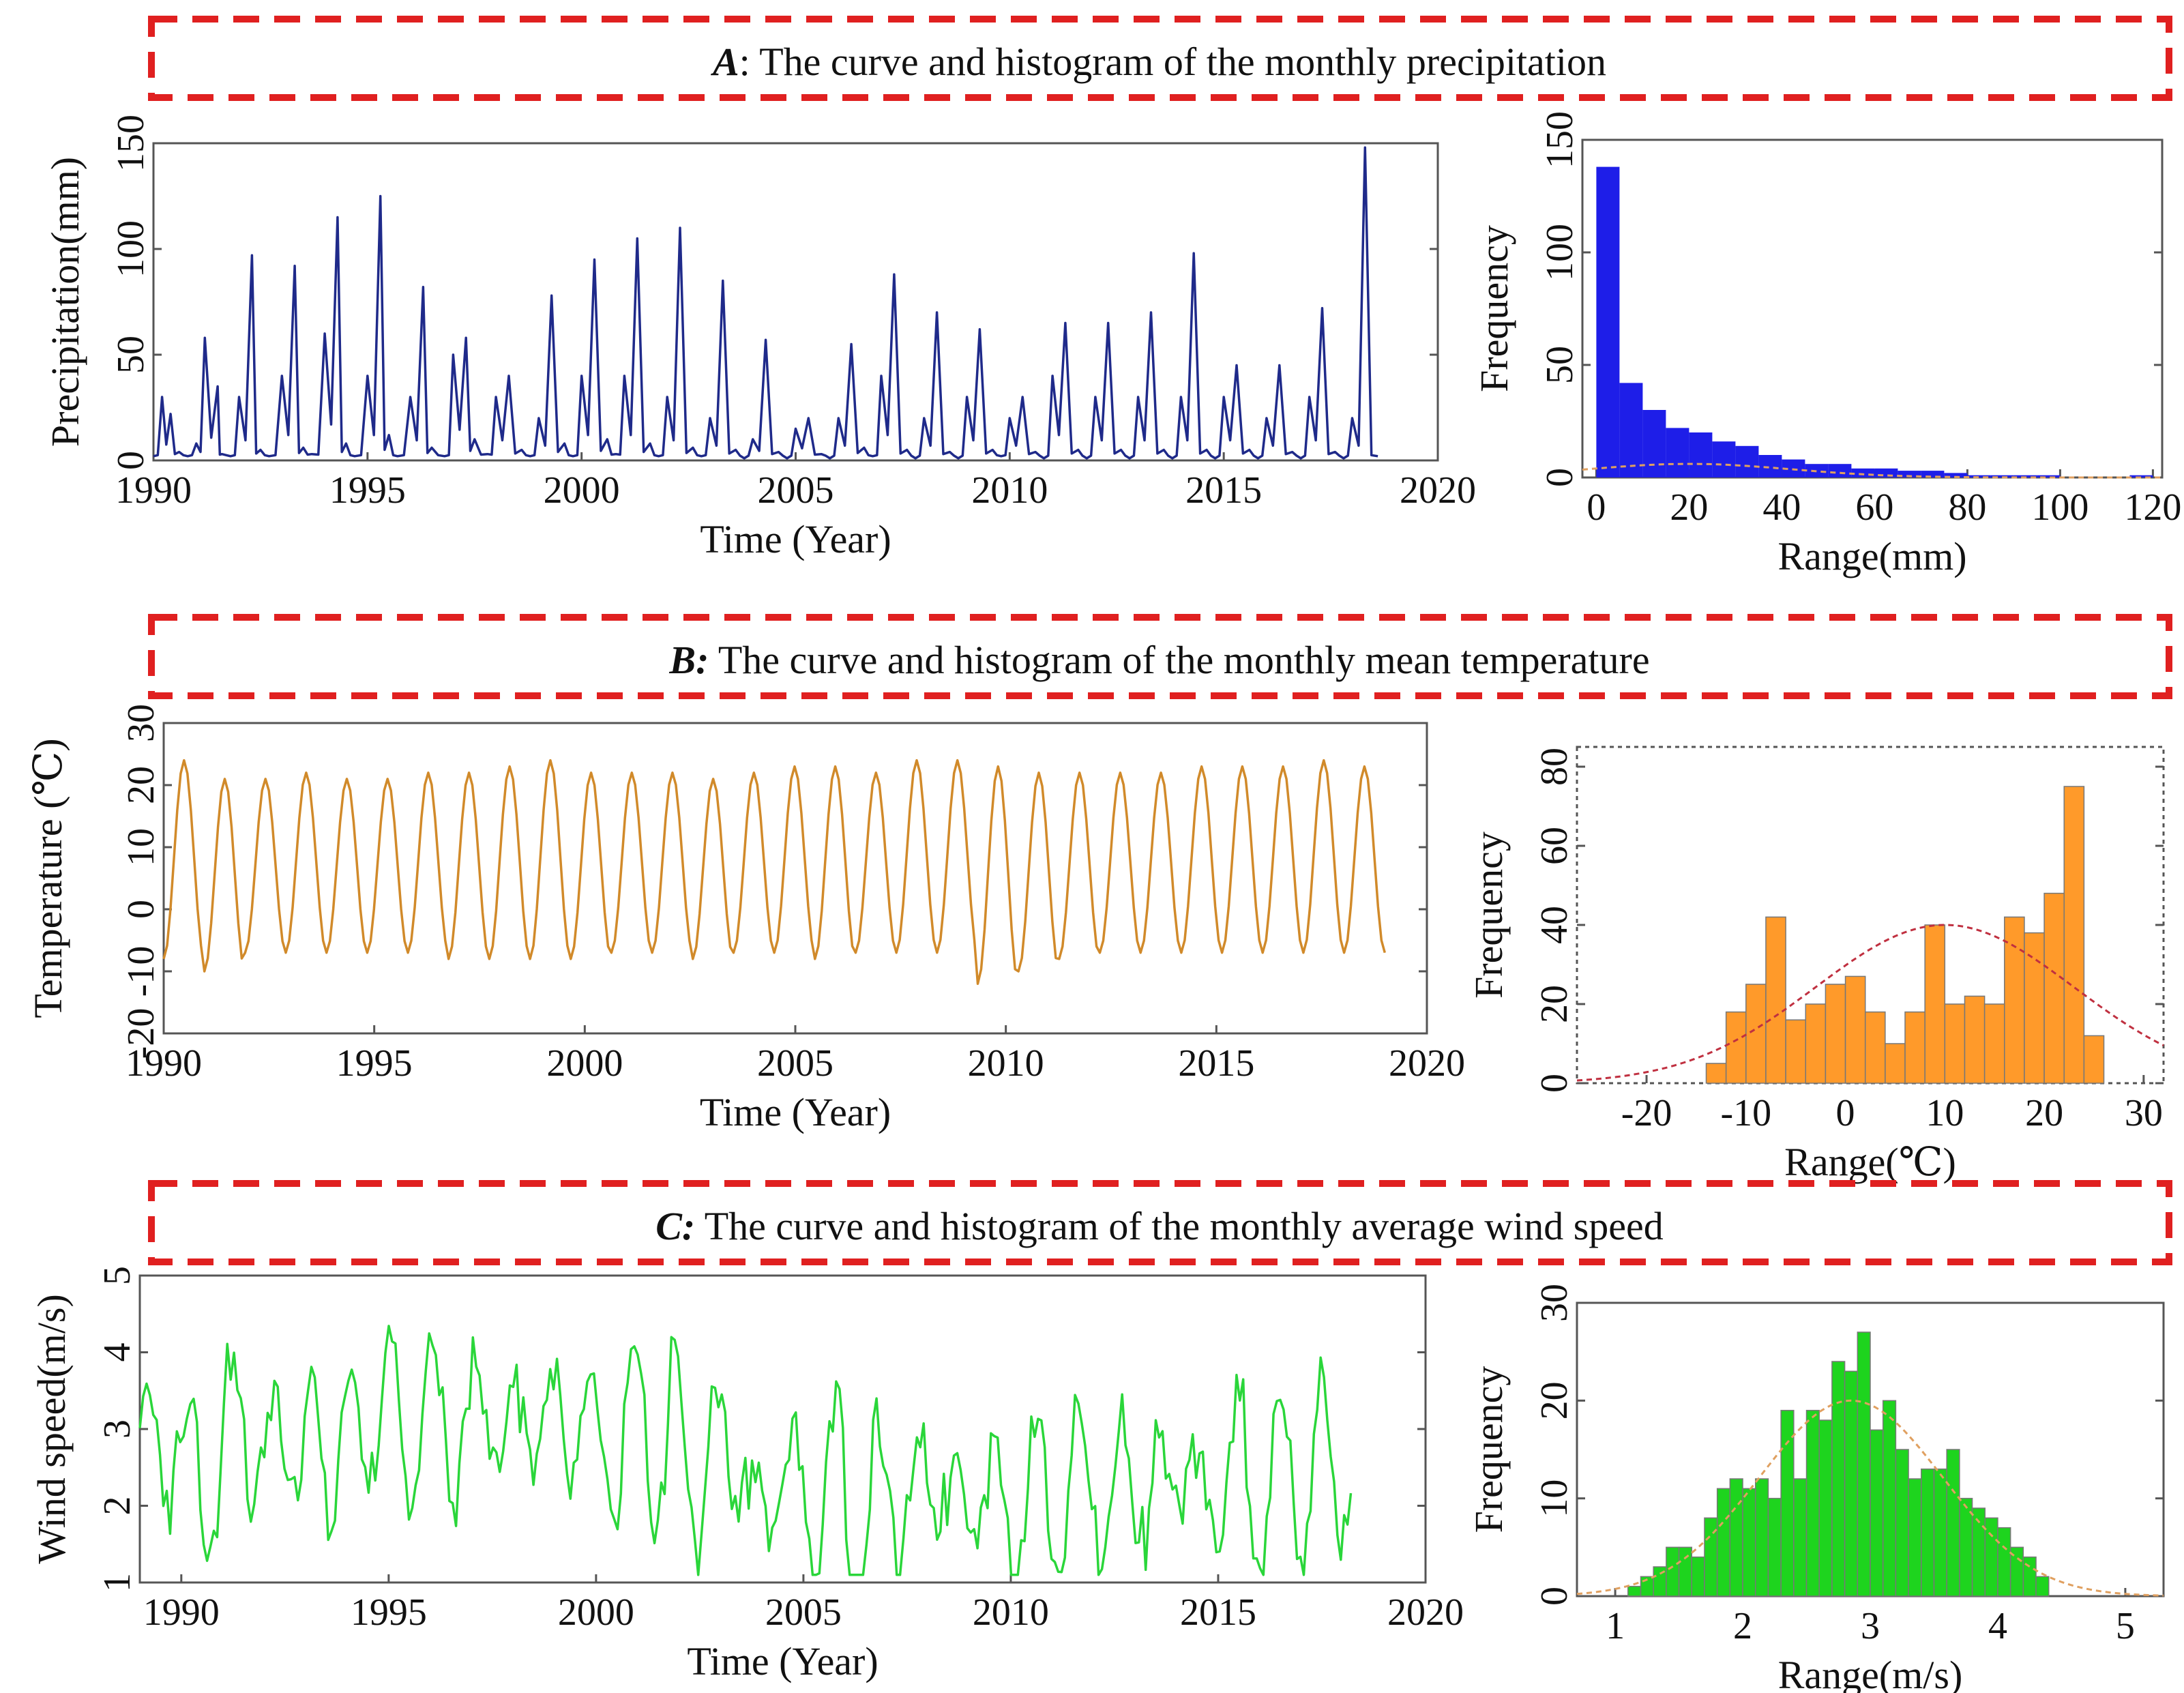 The width and height of the screenshot is (2184, 1693). Describe the element at coordinates (141, 723) in the screenshot. I see `panel-b-line-ytick-label: 30` at that location.